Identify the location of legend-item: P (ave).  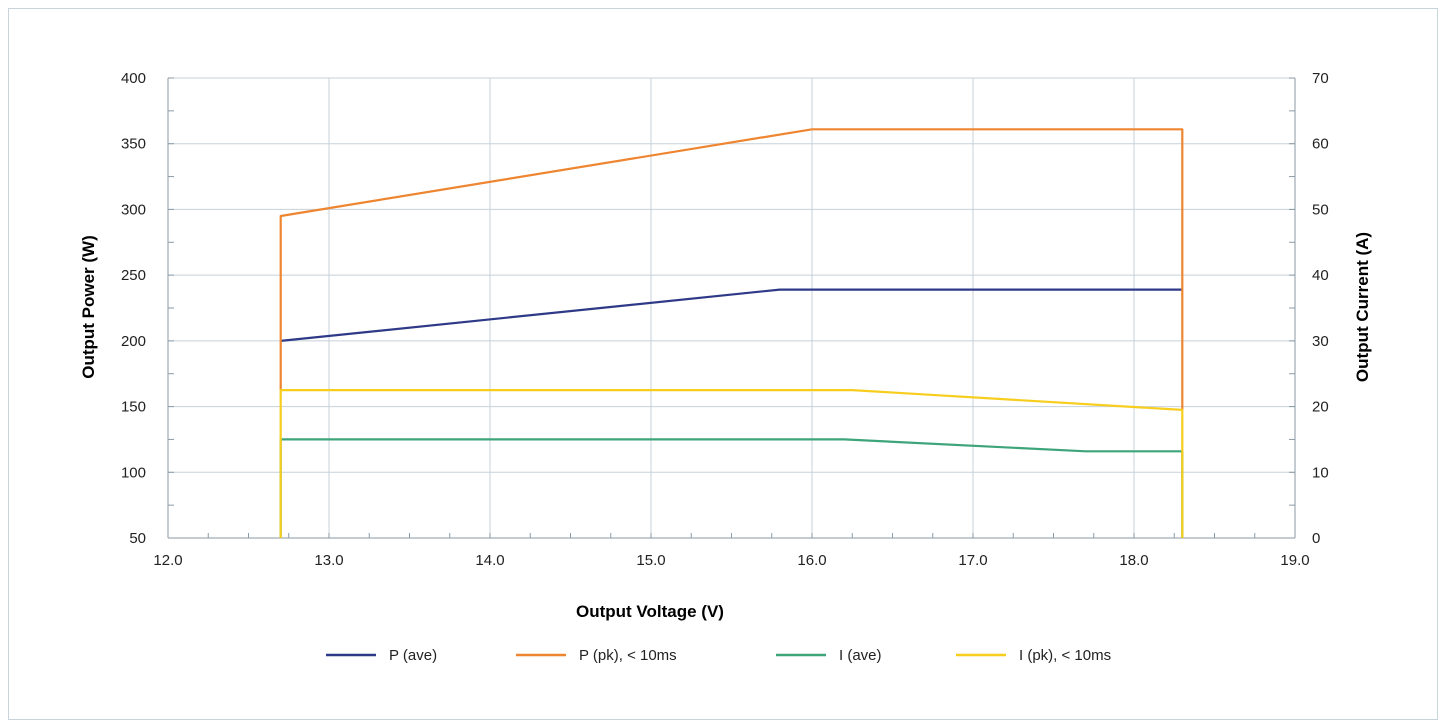
(381, 655).